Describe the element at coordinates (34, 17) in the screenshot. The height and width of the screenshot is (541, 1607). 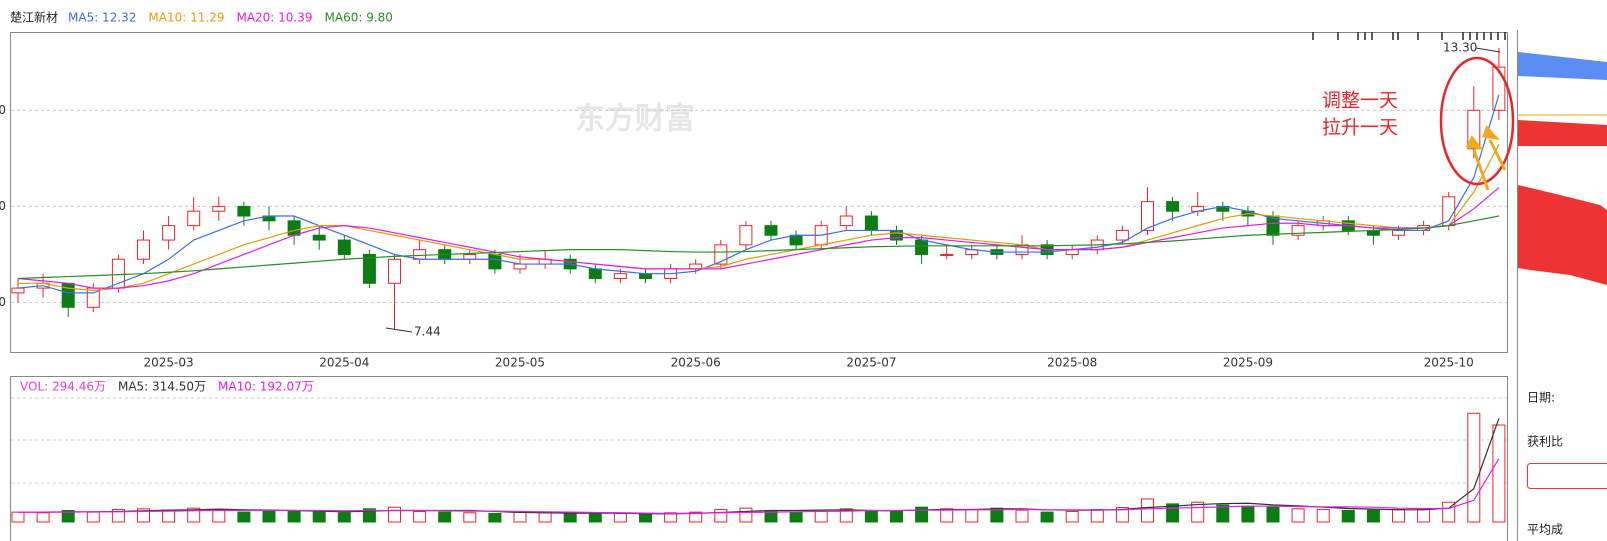
I see `stock-name: 楚江新材` at that location.